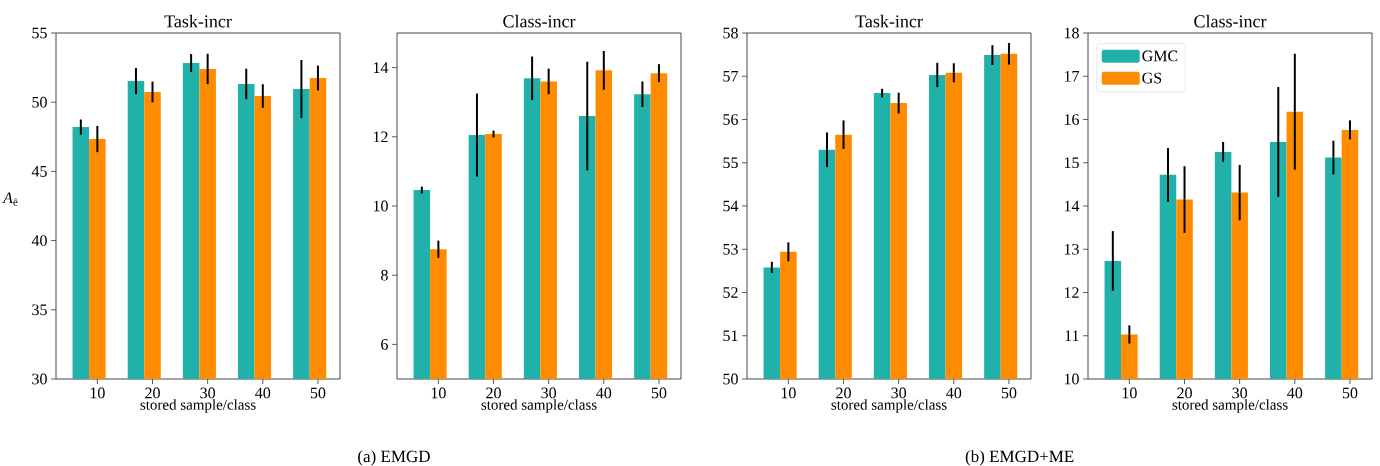  What do you see at coordinates (1071, 33) in the screenshot?
I see `y-tick-label: 18` at bounding box center [1071, 33].